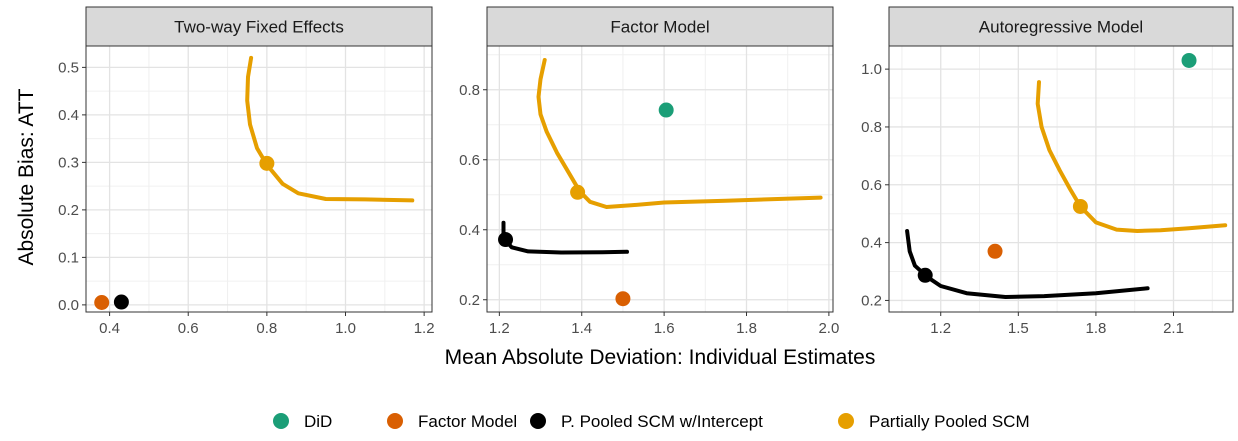 This screenshot has height=441, width=1238. What do you see at coordinates (467, 421) in the screenshot?
I see `legend-label: Factor Model` at bounding box center [467, 421].